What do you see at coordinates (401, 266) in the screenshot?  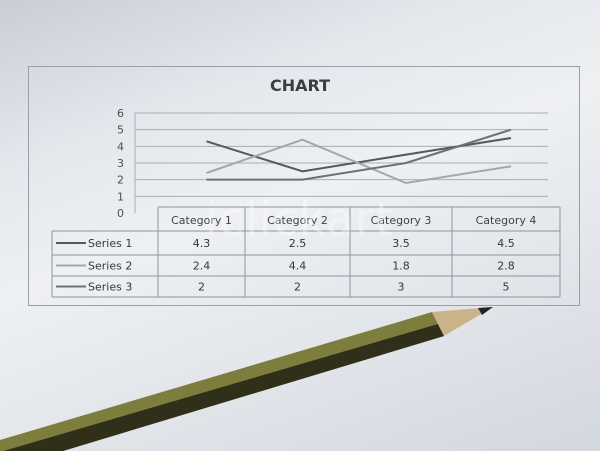 I see `data-table-value: 1.8` at bounding box center [401, 266].